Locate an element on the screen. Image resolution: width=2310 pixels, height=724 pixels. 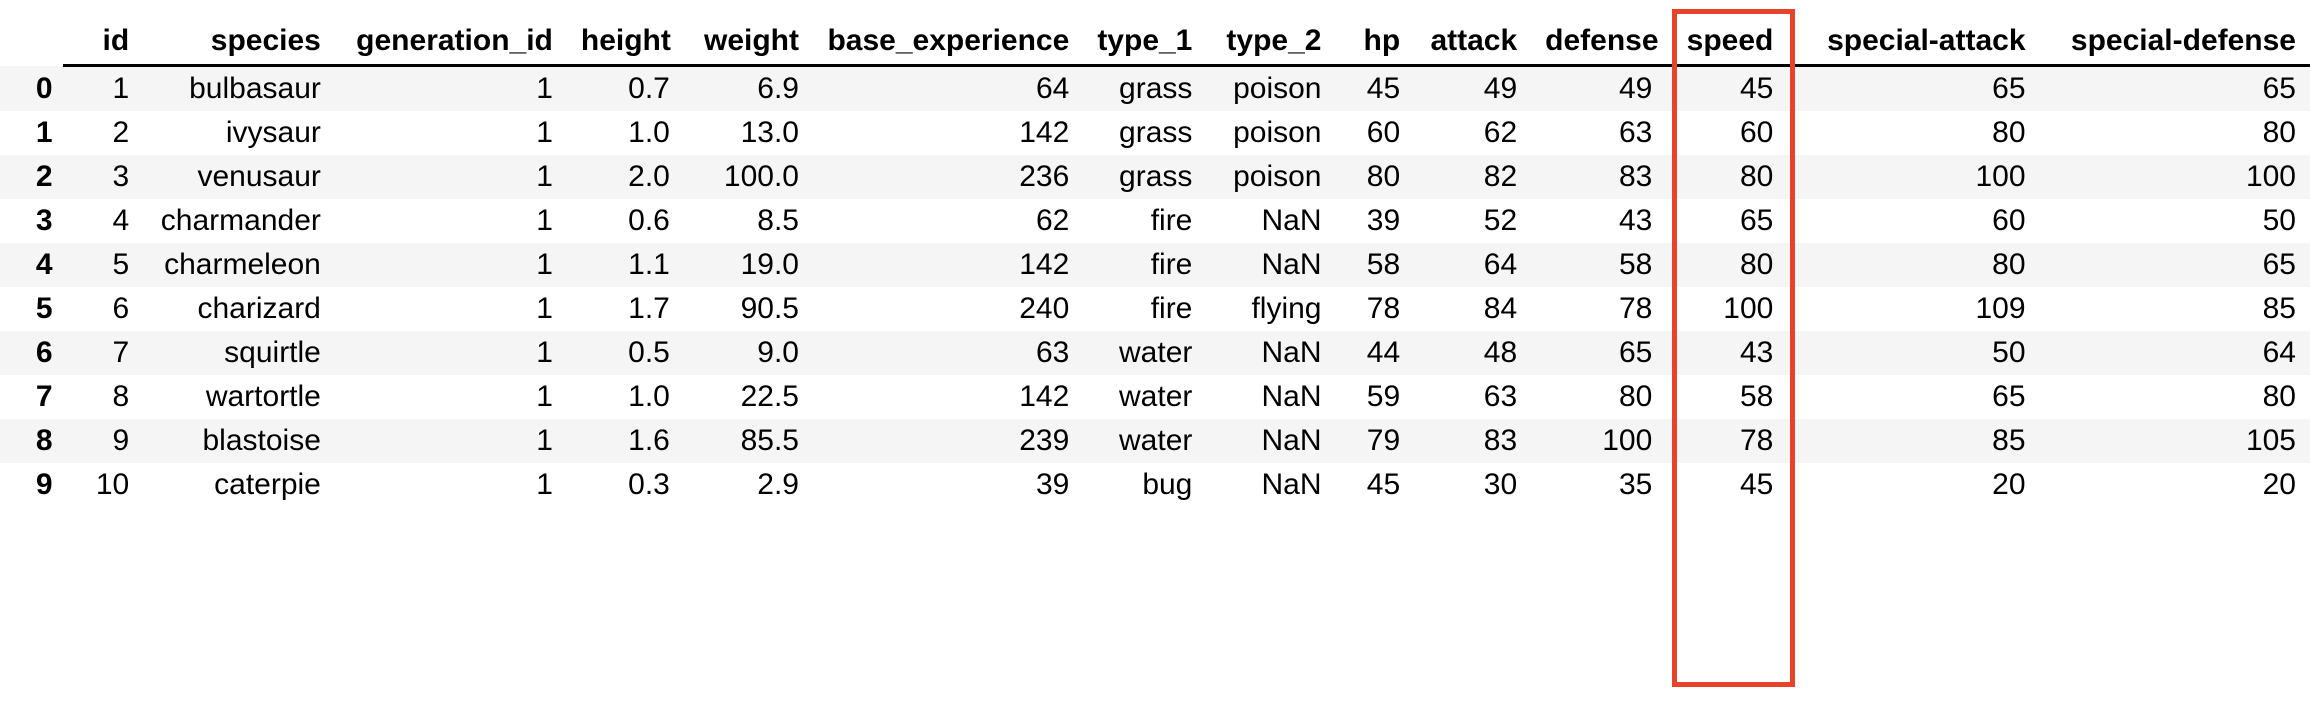
cell-special-defense: 80 is located at coordinates (2174, 133).